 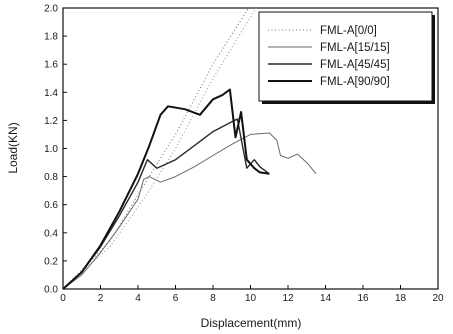 I want to click on y-tick-label-6: 1.2, so click(x=51, y=121).